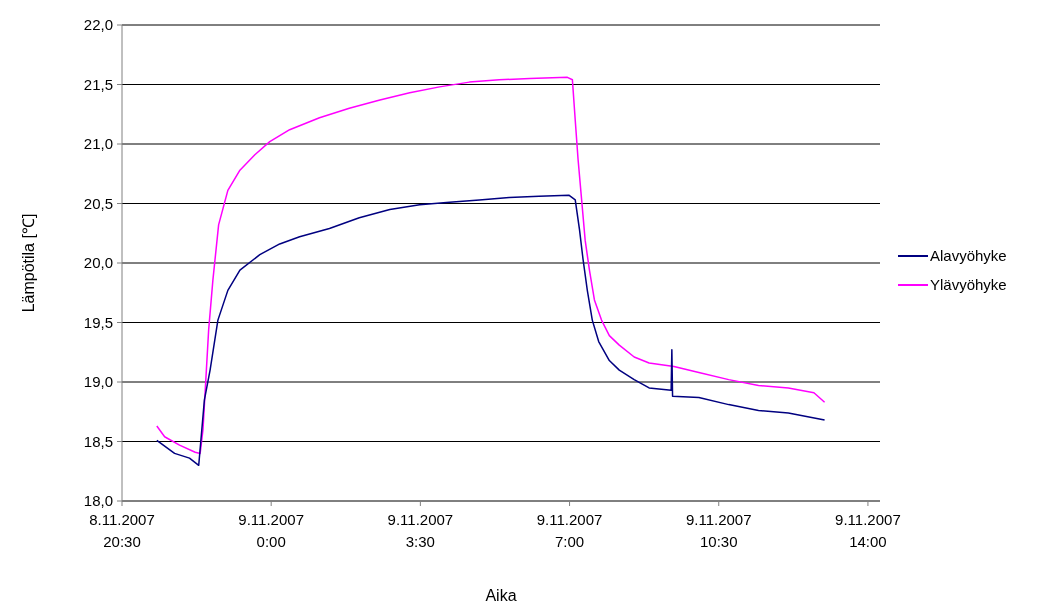  I want to click on y-tick-label: 20,0, so click(98, 263).